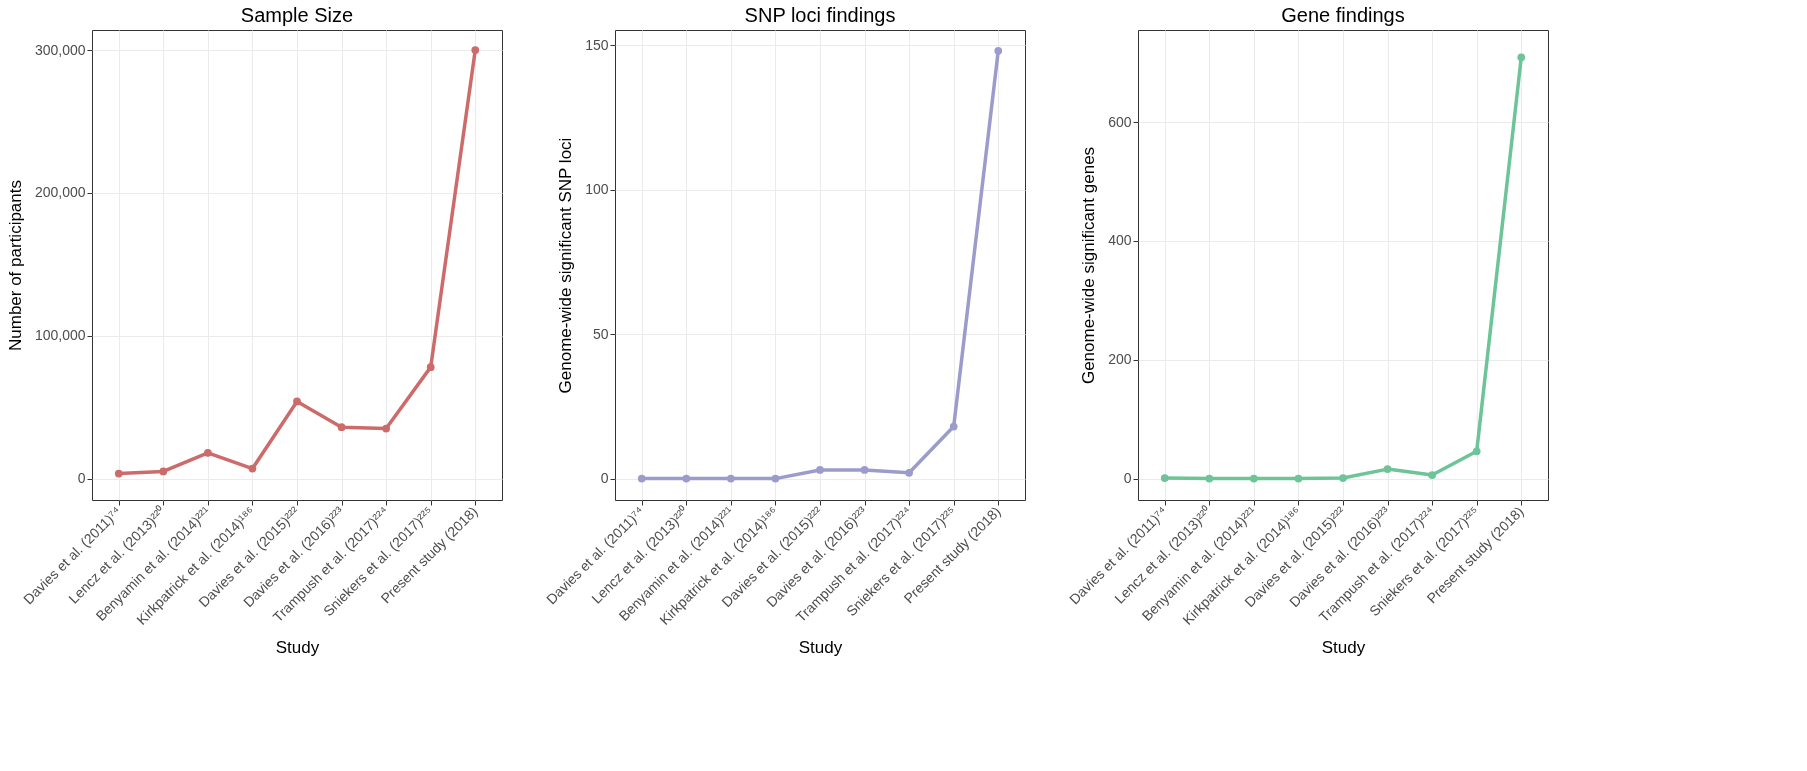 The height and width of the screenshot is (771, 1807). I want to click on y-tick-label: 100, so click(597, 189).